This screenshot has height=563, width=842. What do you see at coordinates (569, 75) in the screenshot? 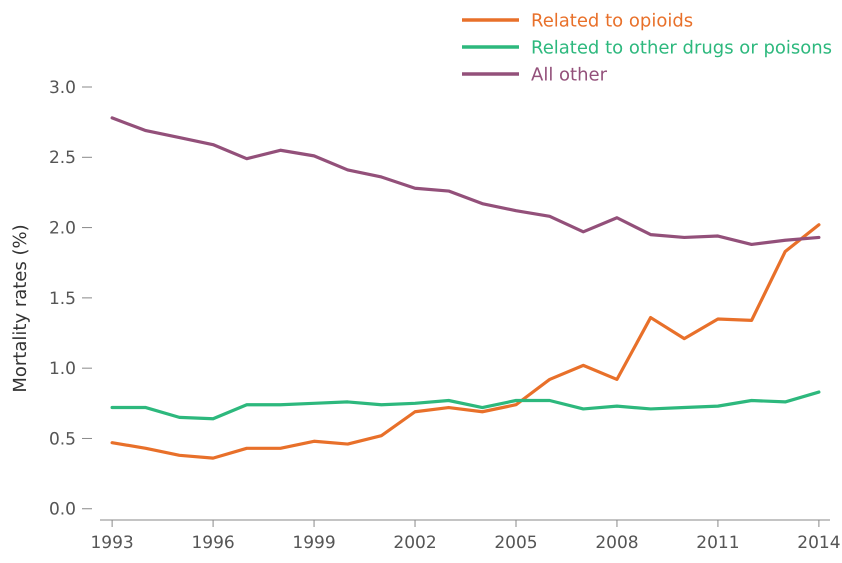
I see `legend-label: All other` at bounding box center [569, 75].